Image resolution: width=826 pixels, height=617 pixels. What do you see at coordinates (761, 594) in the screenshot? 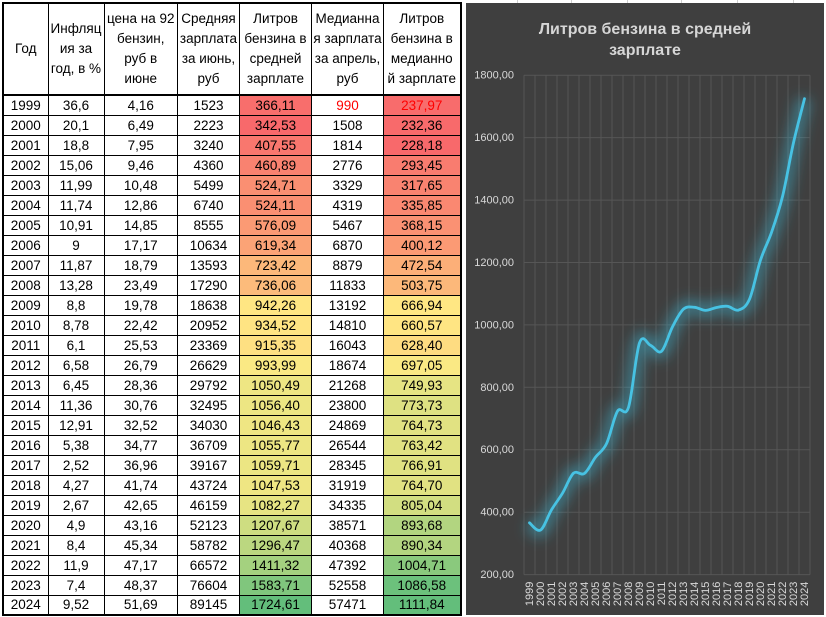
I see `svg-text: 2020` at bounding box center [761, 594].